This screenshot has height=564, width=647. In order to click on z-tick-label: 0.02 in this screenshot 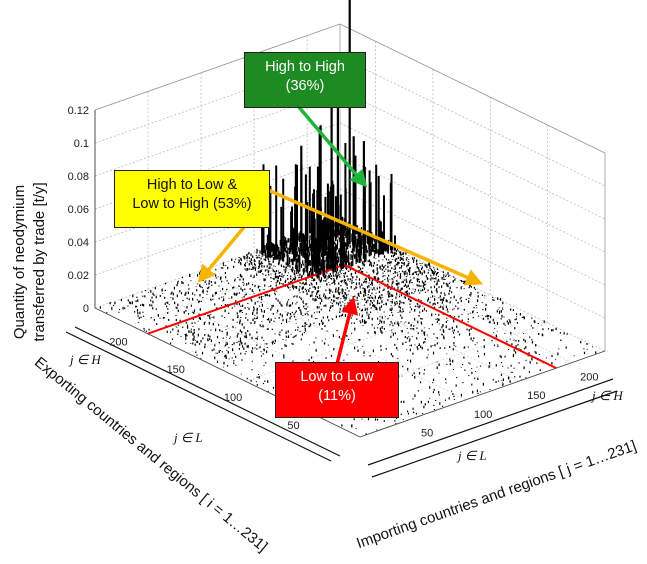, I will do `click(78, 276)`.